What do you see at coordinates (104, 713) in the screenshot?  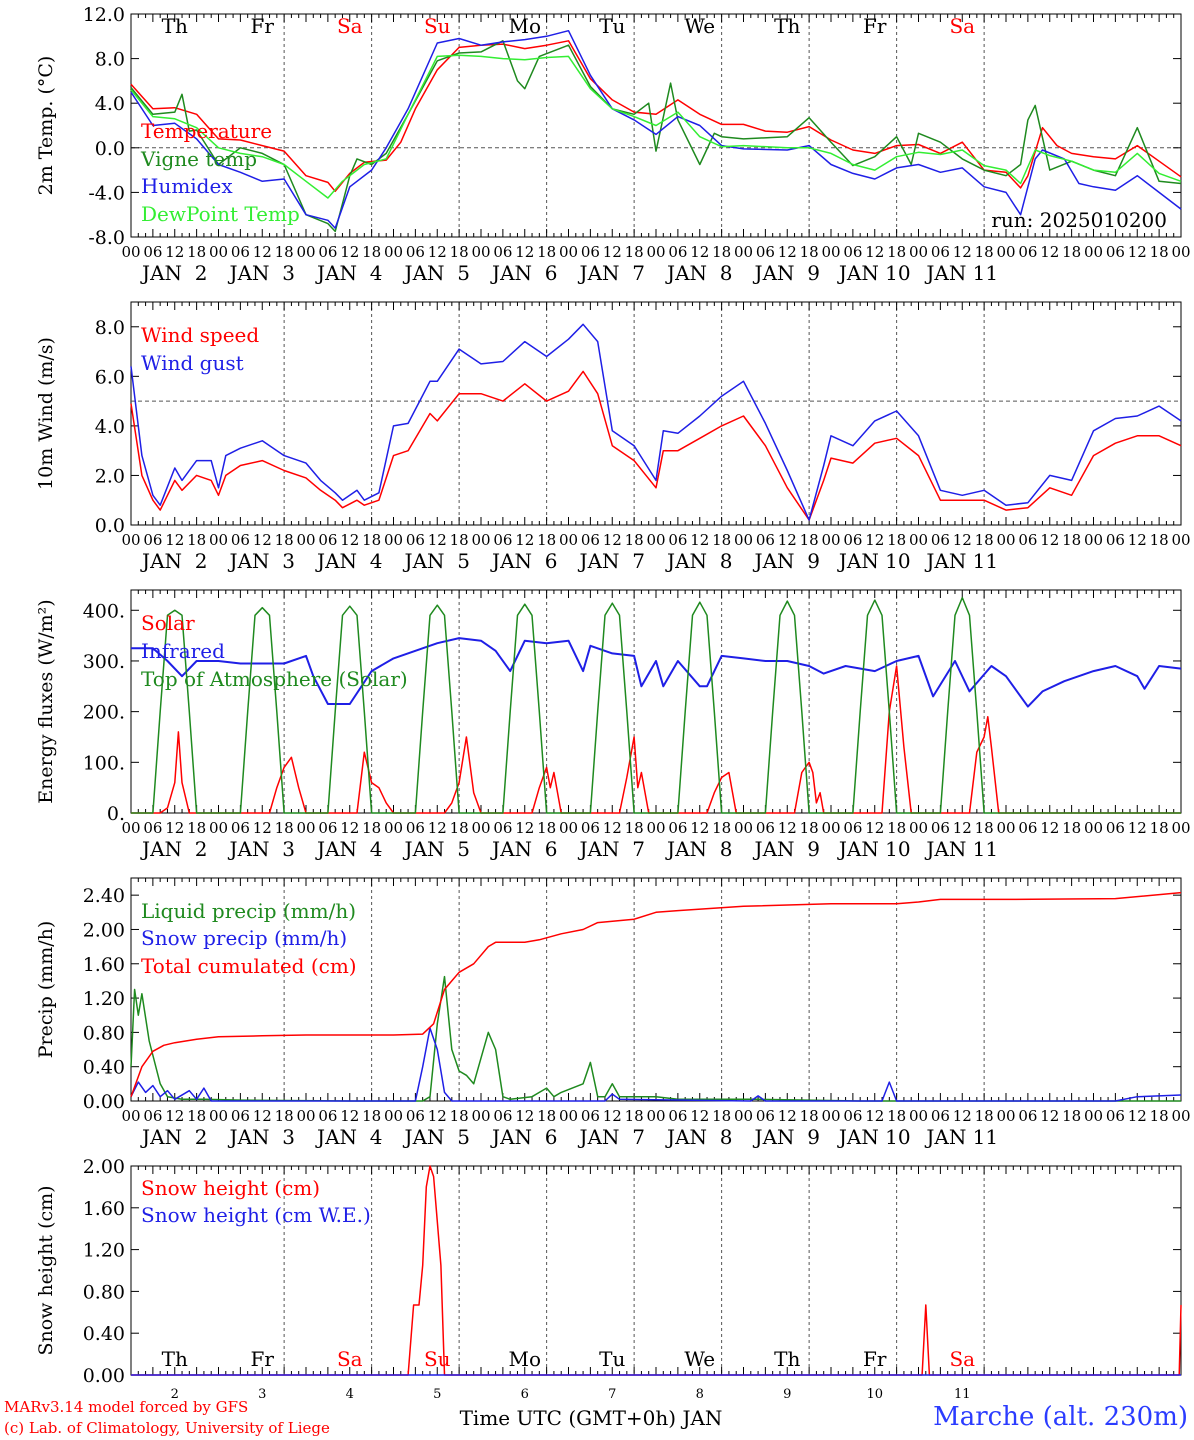 I see `y-tick-label: 200.` at bounding box center [104, 713].